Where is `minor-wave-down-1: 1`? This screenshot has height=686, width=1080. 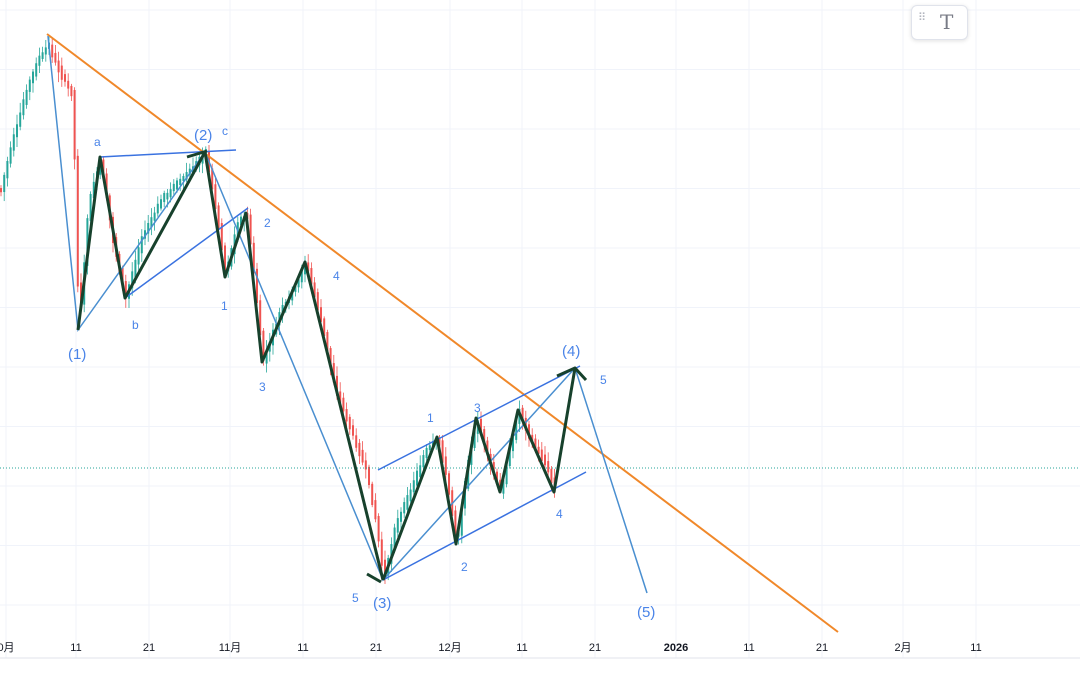 minor-wave-down-1: 1 is located at coordinates (224, 306).